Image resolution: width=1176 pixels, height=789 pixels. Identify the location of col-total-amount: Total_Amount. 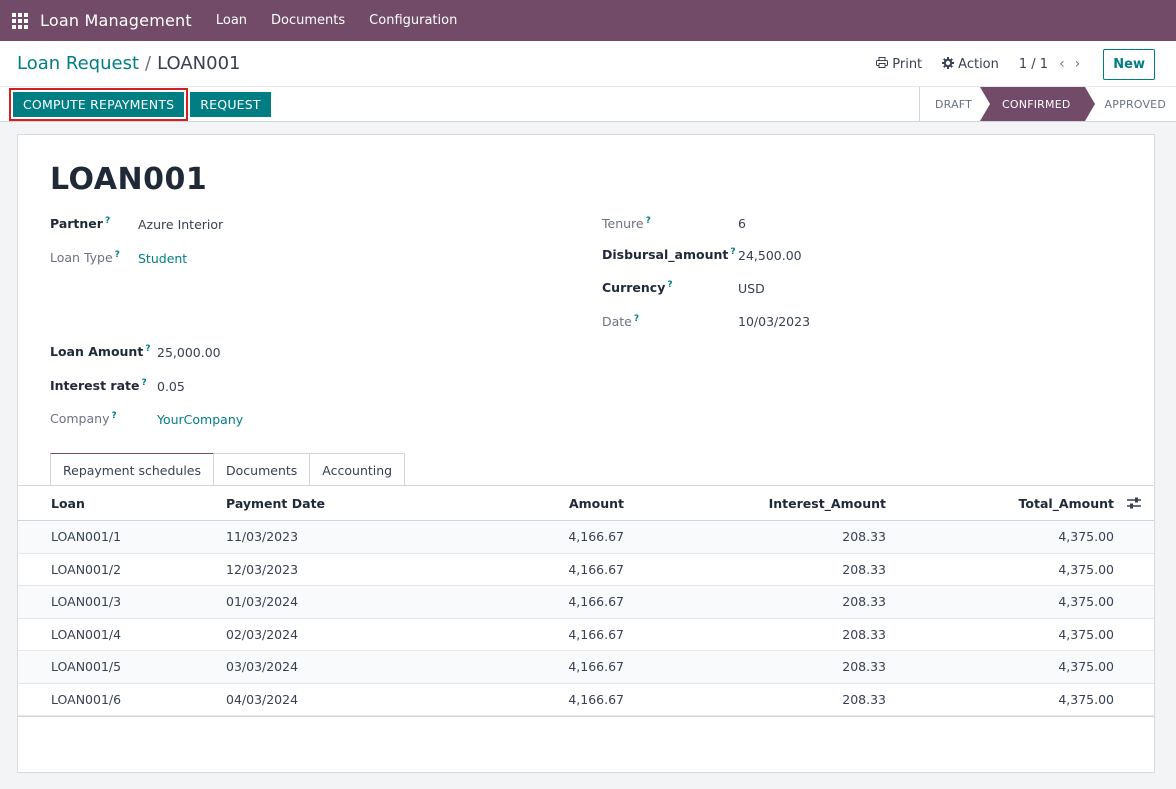
(1066, 503).